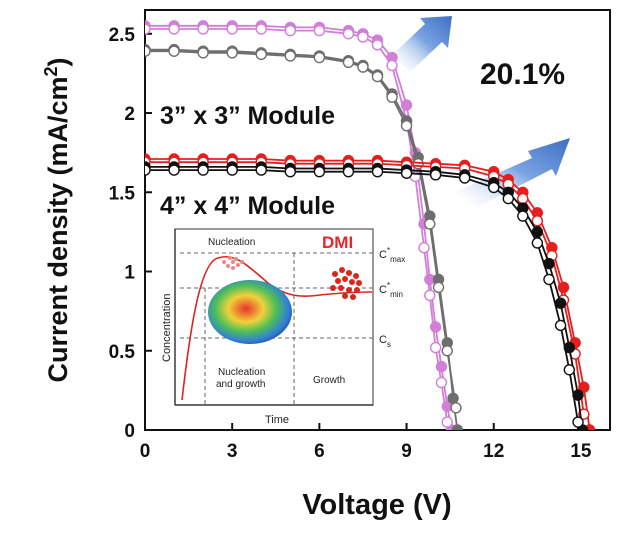 The height and width of the screenshot is (550, 637). Describe the element at coordinates (247, 116) in the screenshot. I see `module-3-label: 3” x 3” Module` at that location.